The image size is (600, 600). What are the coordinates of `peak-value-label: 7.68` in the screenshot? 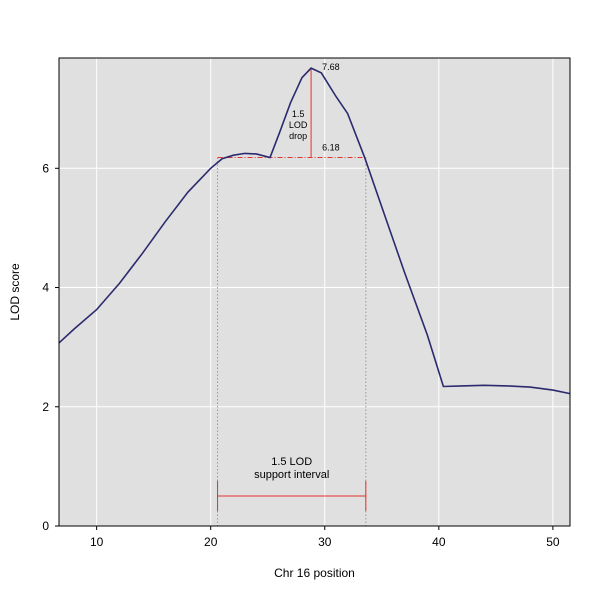 It's located at (331, 67).